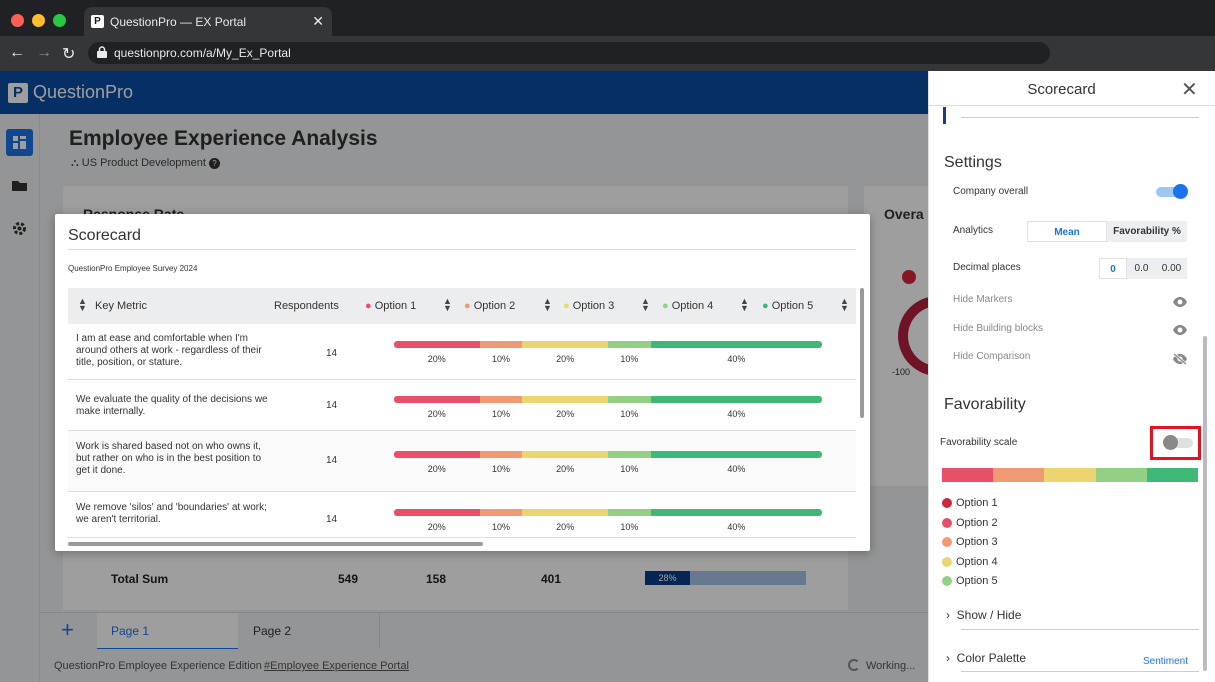 The image size is (1215, 682). What do you see at coordinates (104, 235) in the screenshot?
I see `modal-title: Scorecard` at bounding box center [104, 235].